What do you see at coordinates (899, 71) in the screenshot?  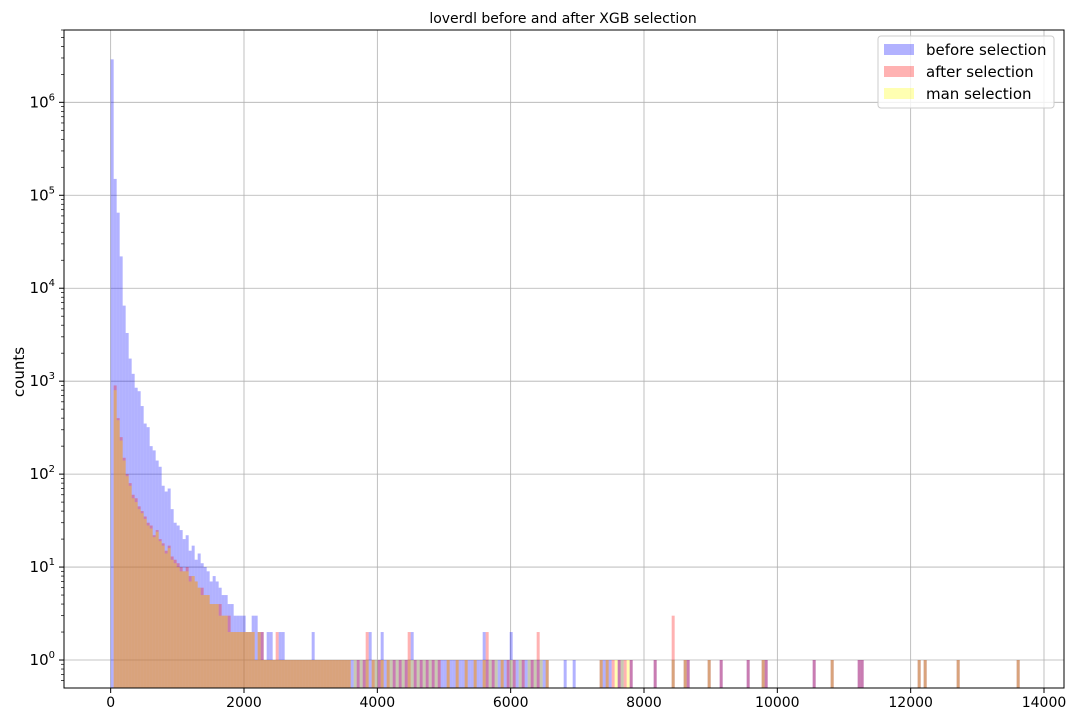 I see `legend-swatch` at bounding box center [899, 71].